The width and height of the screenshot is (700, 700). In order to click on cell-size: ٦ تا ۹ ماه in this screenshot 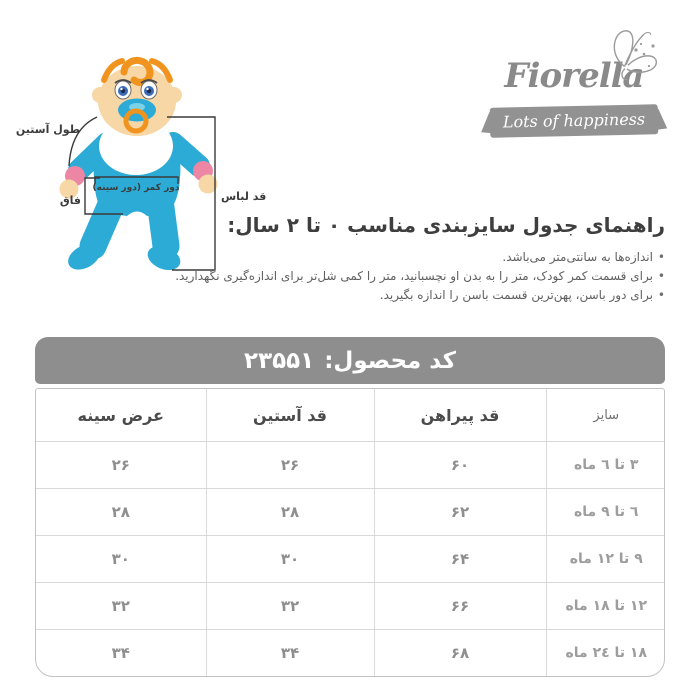, I will do `click(604, 512)`.